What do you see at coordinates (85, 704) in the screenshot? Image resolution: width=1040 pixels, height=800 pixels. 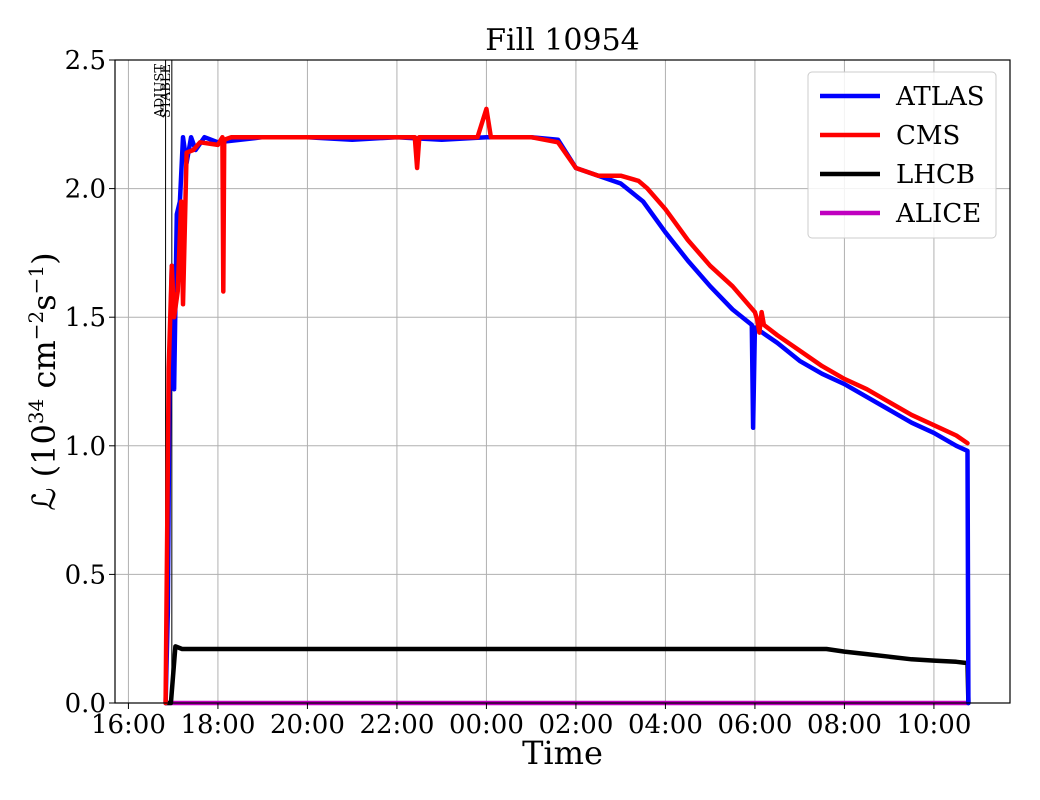 I see `y-tick-label: 0.0` at bounding box center [85, 704].